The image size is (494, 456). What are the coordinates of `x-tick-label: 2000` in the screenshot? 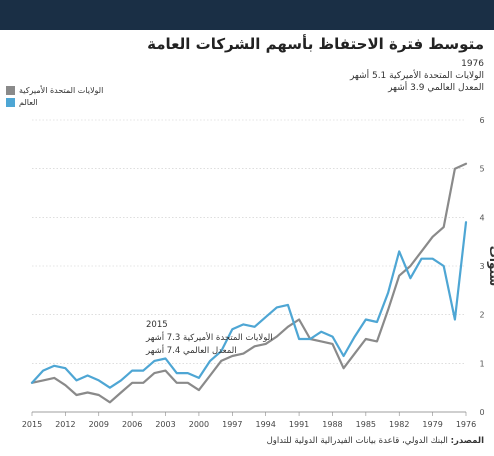 It's located at (199, 424).